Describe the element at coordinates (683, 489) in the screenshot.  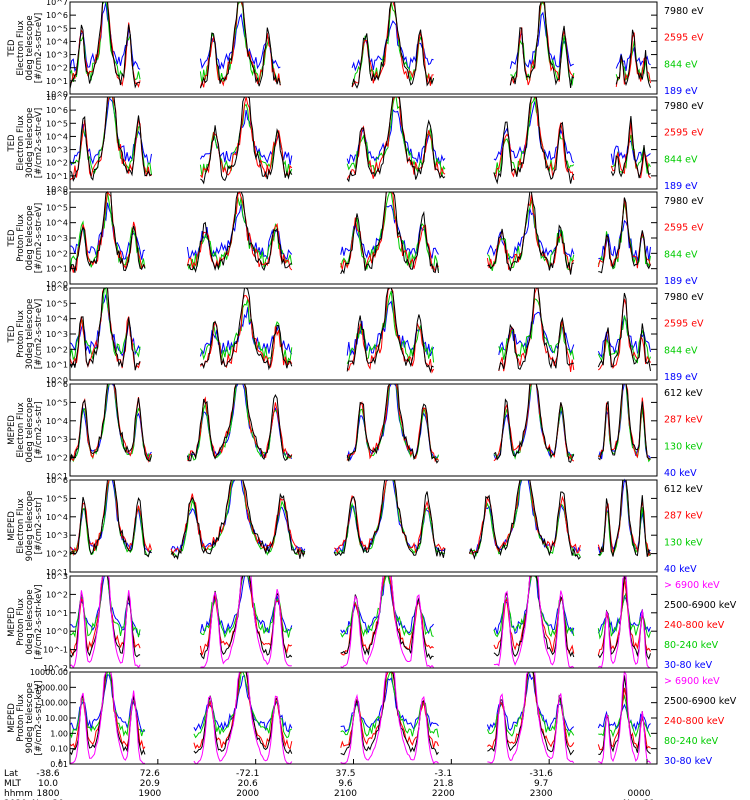
I see `legend-entry: 612 keV` at that location.